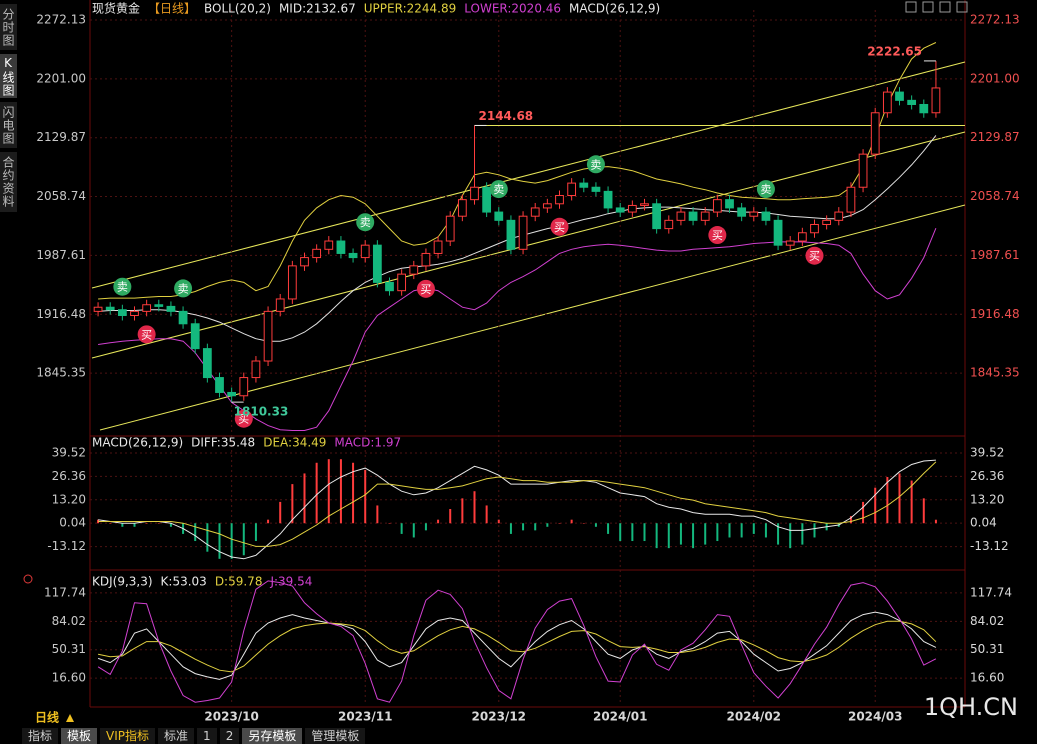 This screenshot has height=744, width=1037. What do you see at coordinates (61, 255) in the screenshot?
I see `y-tick-label: 1987.61` at bounding box center [61, 255].